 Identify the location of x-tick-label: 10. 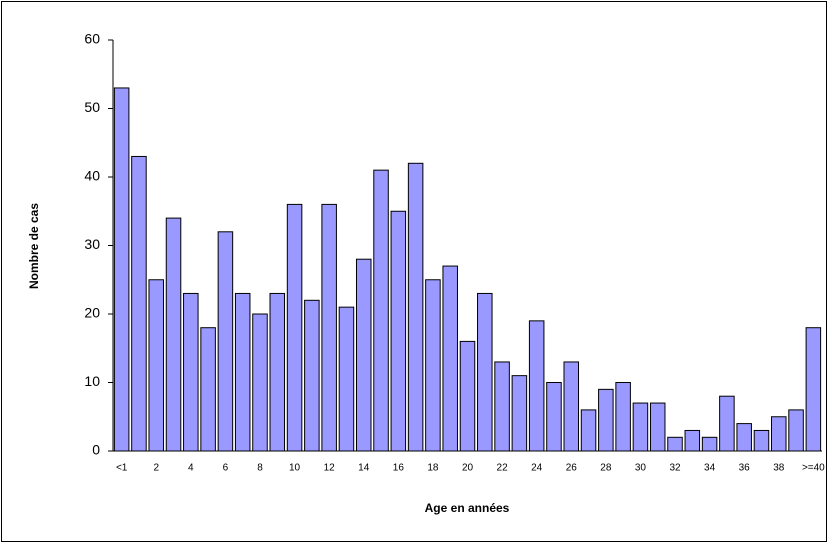
(295, 468).